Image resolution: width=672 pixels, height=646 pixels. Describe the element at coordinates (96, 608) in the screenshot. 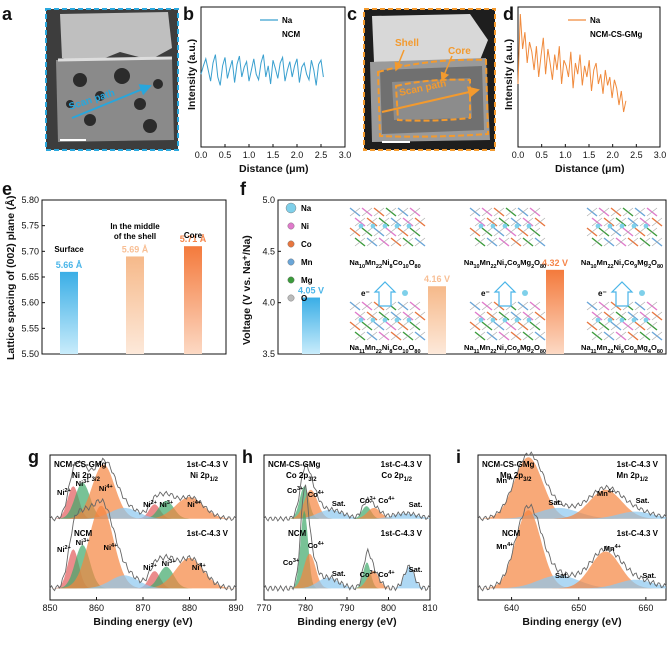

I see `x-tick-label: 860` at that location.